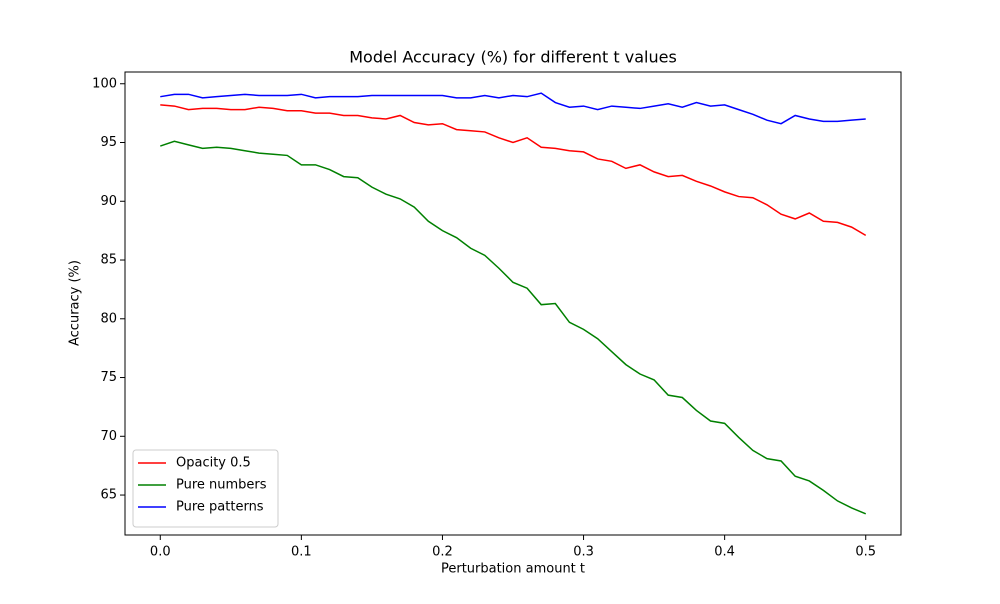  I want to click on legend-label: Opacity 0.5, so click(213, 463).